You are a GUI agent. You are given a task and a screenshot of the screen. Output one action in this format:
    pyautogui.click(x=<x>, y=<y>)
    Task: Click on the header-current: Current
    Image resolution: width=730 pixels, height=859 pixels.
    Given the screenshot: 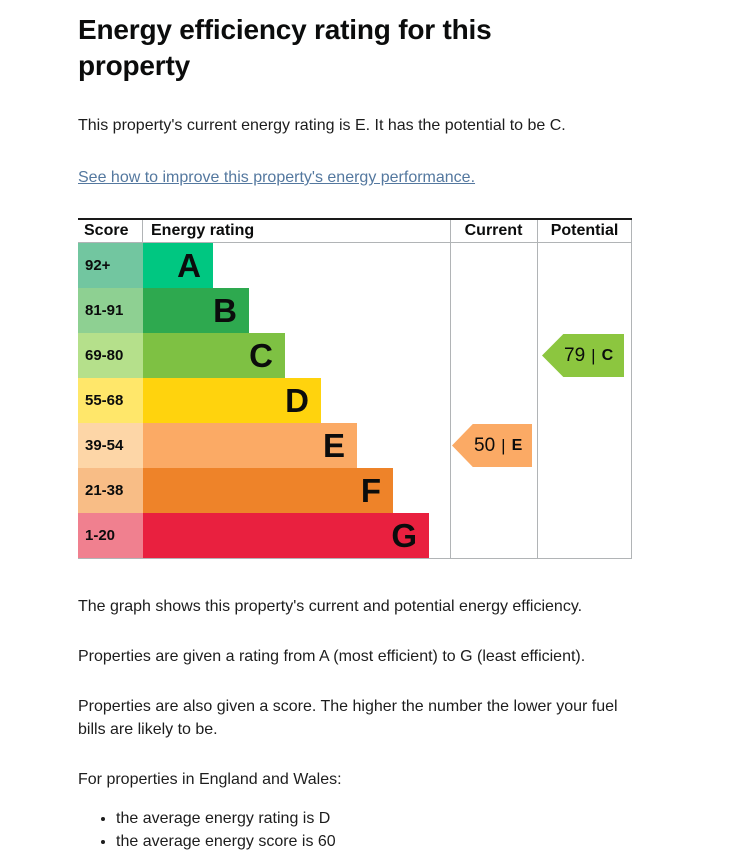 What is the action you would take?
    pyautogui.click(x=493, y=230)
    